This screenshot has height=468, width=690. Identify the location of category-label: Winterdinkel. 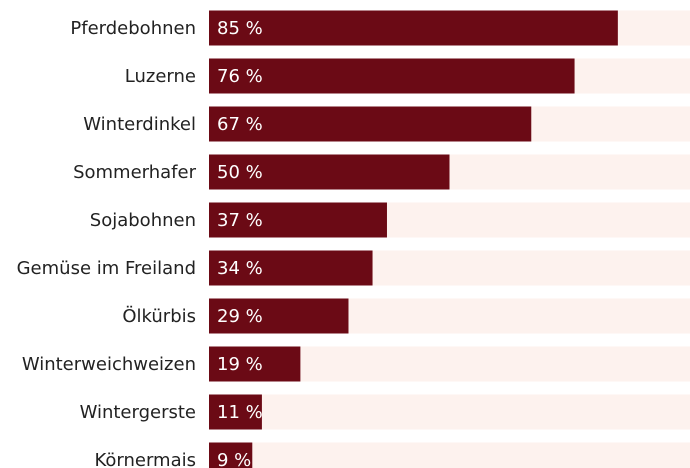
(139, 124).